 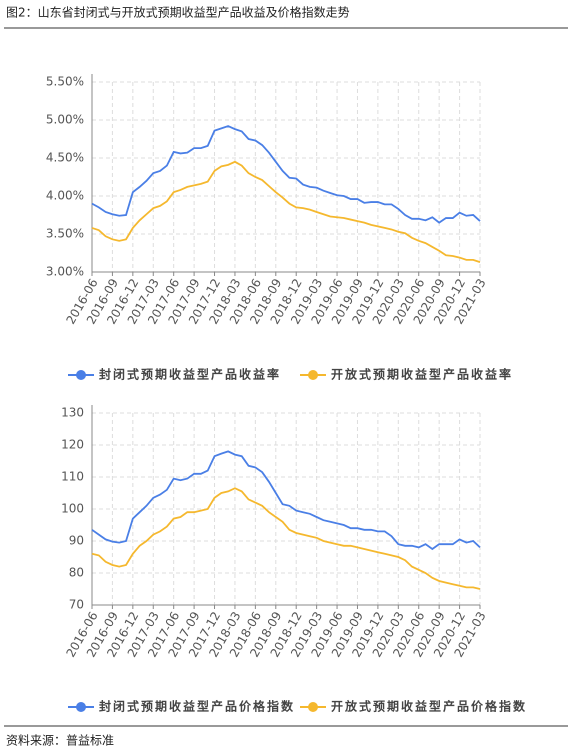 I want to click on y-tick-label: 110, so click(x=72, y=477).